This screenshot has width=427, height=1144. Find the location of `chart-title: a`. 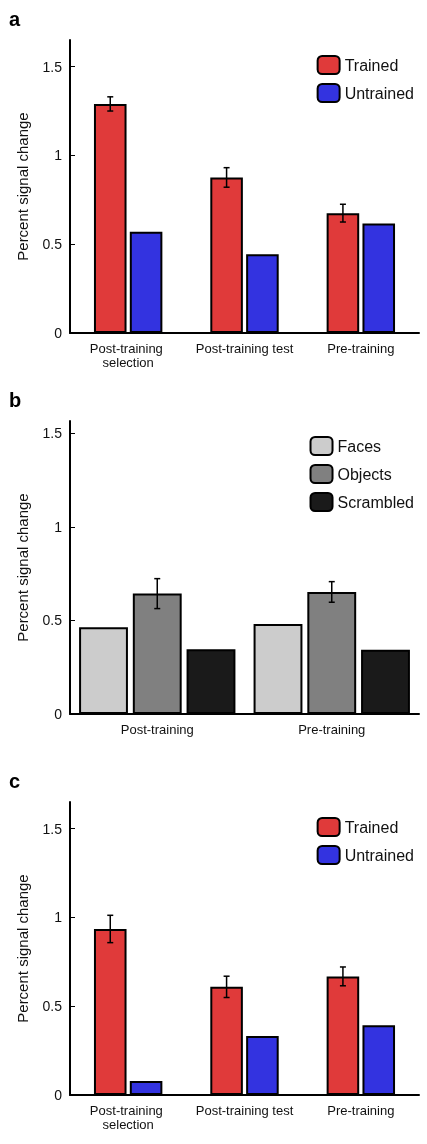

chart-title: a is located at coordinates (15, 19).